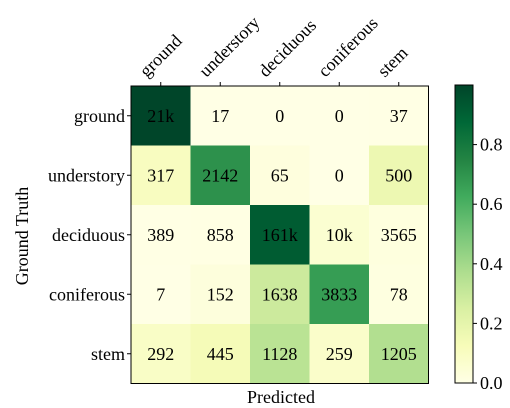 This screenshot has width=510, height=408. I want to click on cell-value-label: 10k, so click(339, 235).